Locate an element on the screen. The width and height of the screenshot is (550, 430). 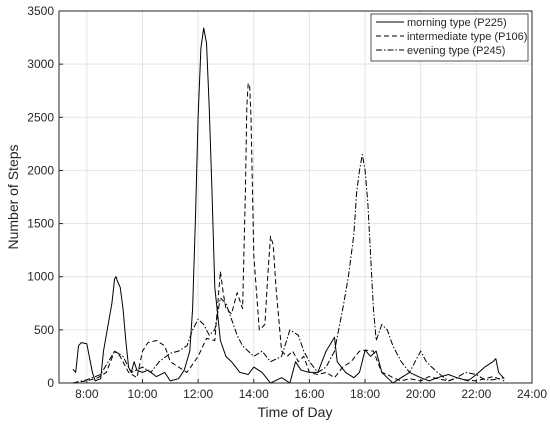
x-tick-label: 16:00 is located at coordinates (309, 394).